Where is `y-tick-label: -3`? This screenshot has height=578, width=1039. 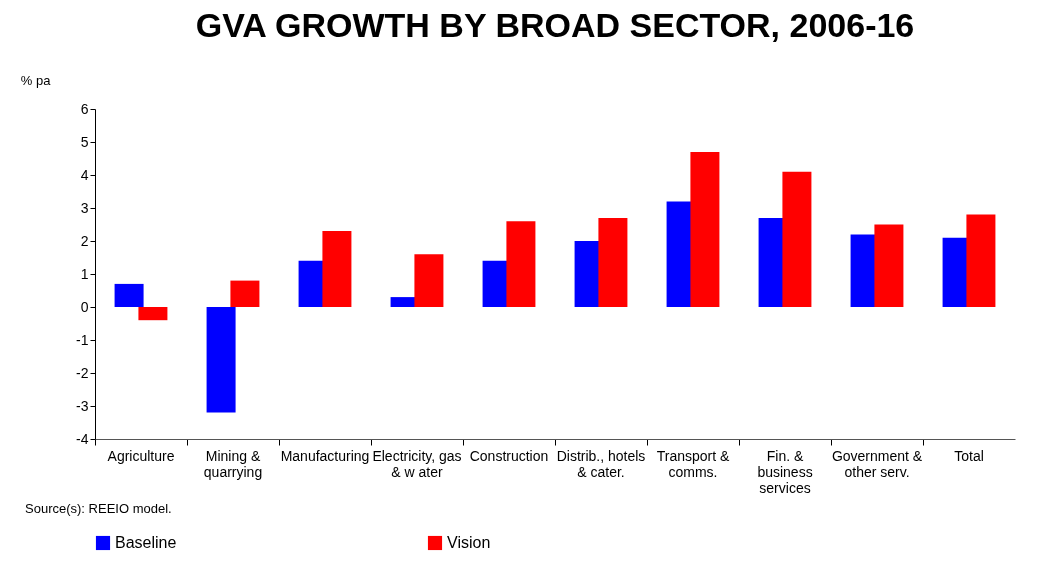
y-tick-label: -3 is located at coordinates (82, 405).